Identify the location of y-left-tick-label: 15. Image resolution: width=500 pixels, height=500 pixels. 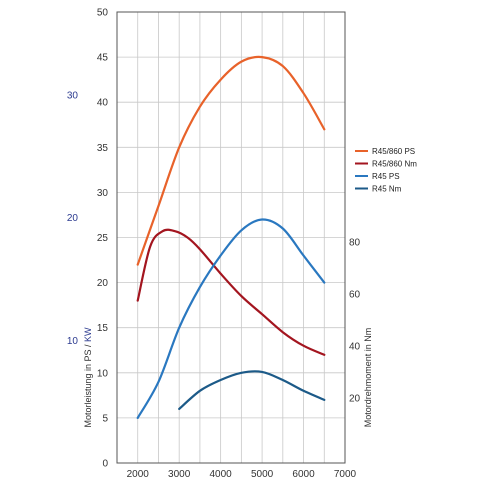
(103, 328).